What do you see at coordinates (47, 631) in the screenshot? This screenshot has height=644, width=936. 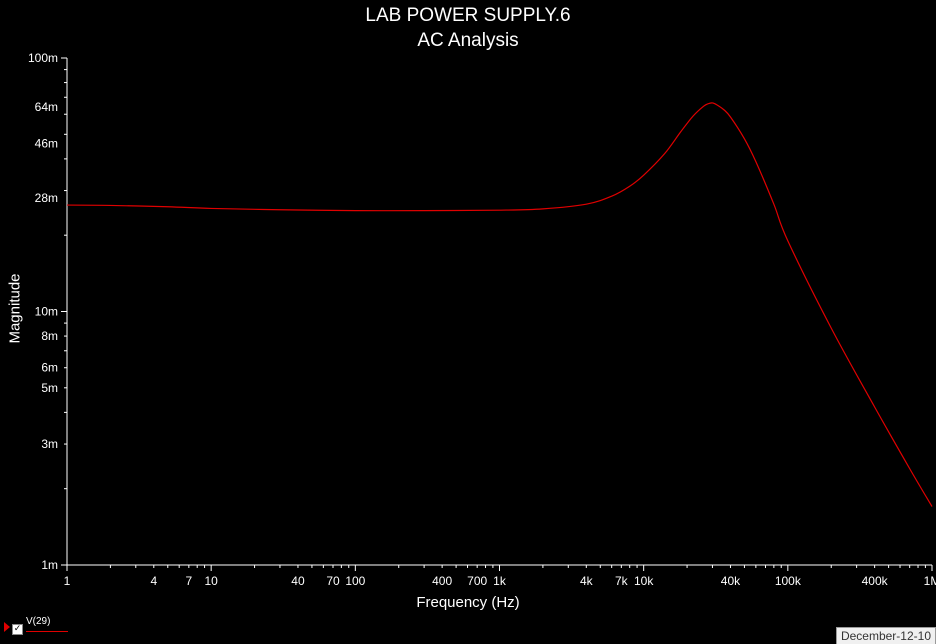 I see `legend-series-line` at bounding box center [47, 631].